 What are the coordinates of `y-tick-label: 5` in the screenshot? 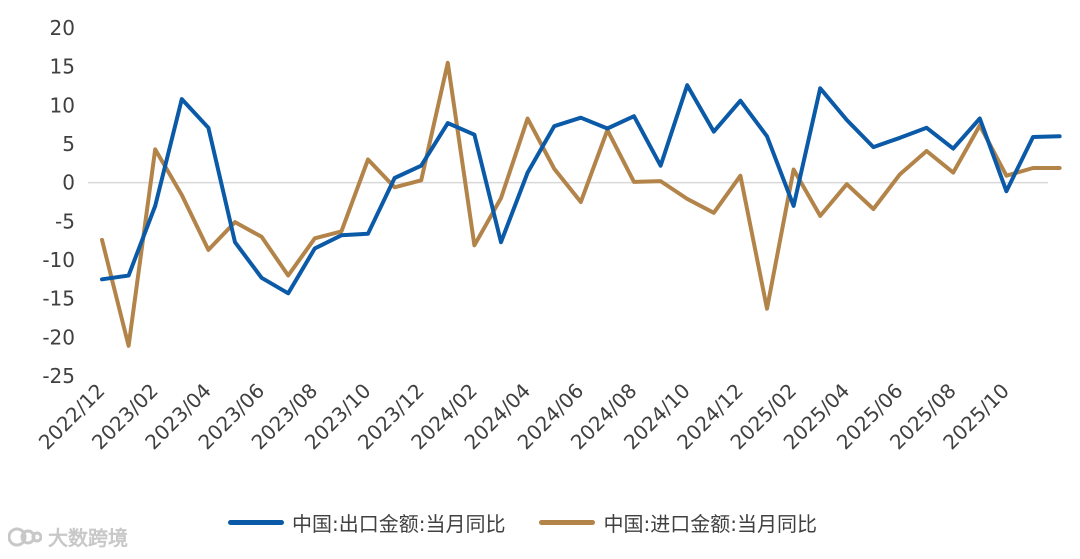 It's located at (68, 144).